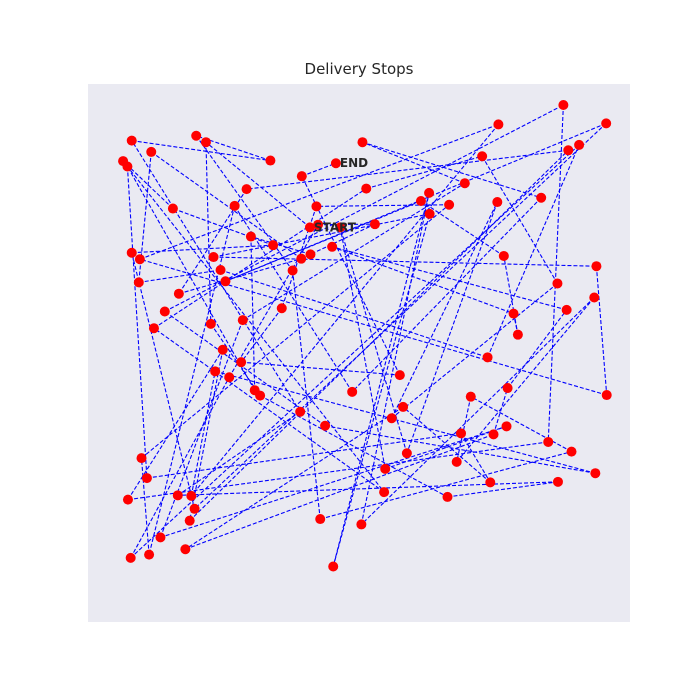 This screenshot has width=700, height=700. What do you see at coordinates (335, 227) in the screenshot?
I see `stop-annotation: START` at bounding box center [335, 227].